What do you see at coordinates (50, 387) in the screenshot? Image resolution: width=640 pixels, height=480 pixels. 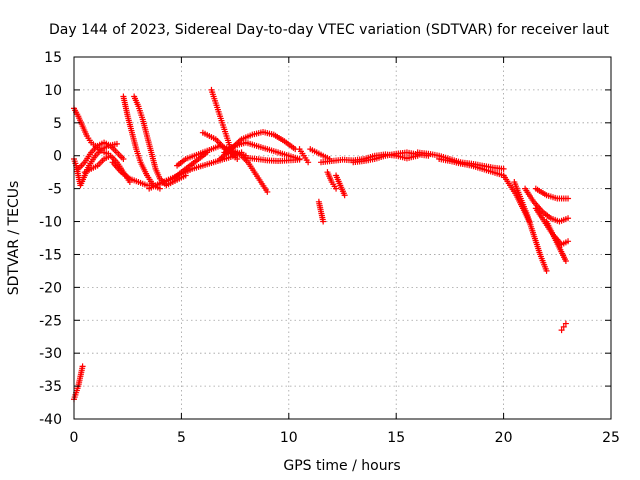 I see `y-tick-label: -35` at bounding box center [50, 387].